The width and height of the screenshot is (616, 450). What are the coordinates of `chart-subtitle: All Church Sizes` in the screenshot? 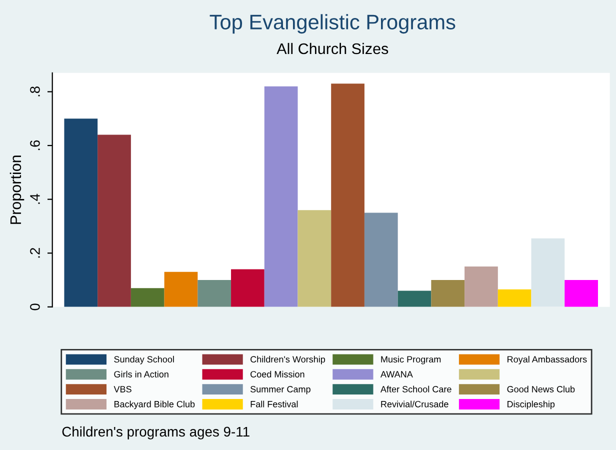 It's located at (332, 48).